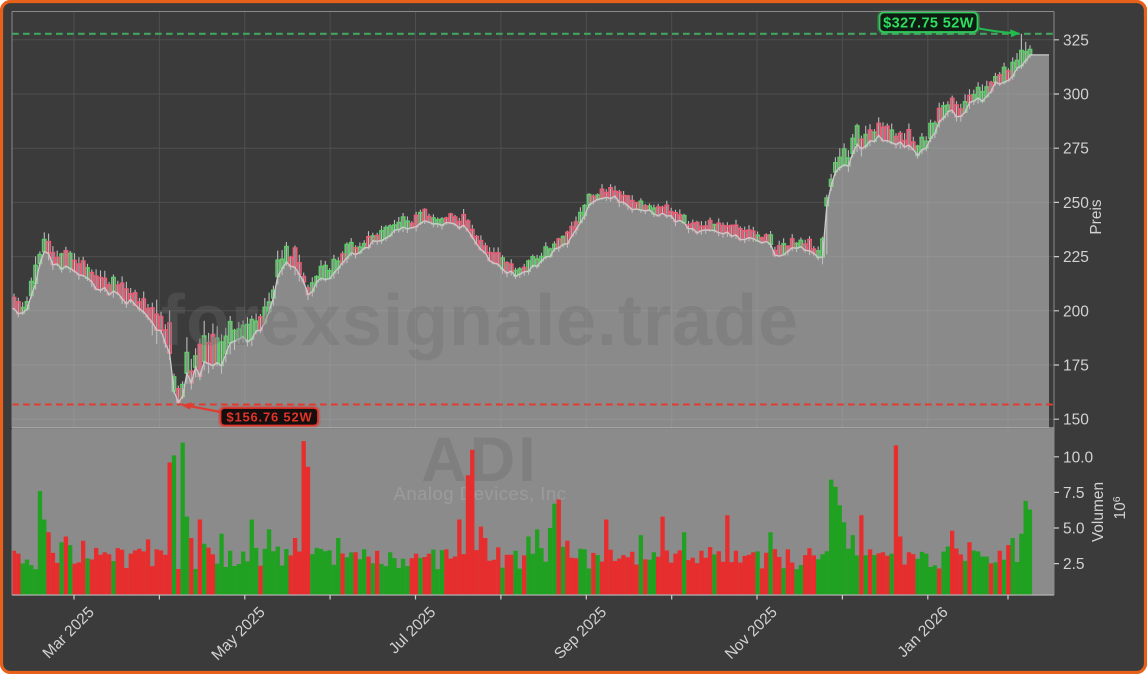  I want to click on svg-text: 7.5, so click(1074, 493).